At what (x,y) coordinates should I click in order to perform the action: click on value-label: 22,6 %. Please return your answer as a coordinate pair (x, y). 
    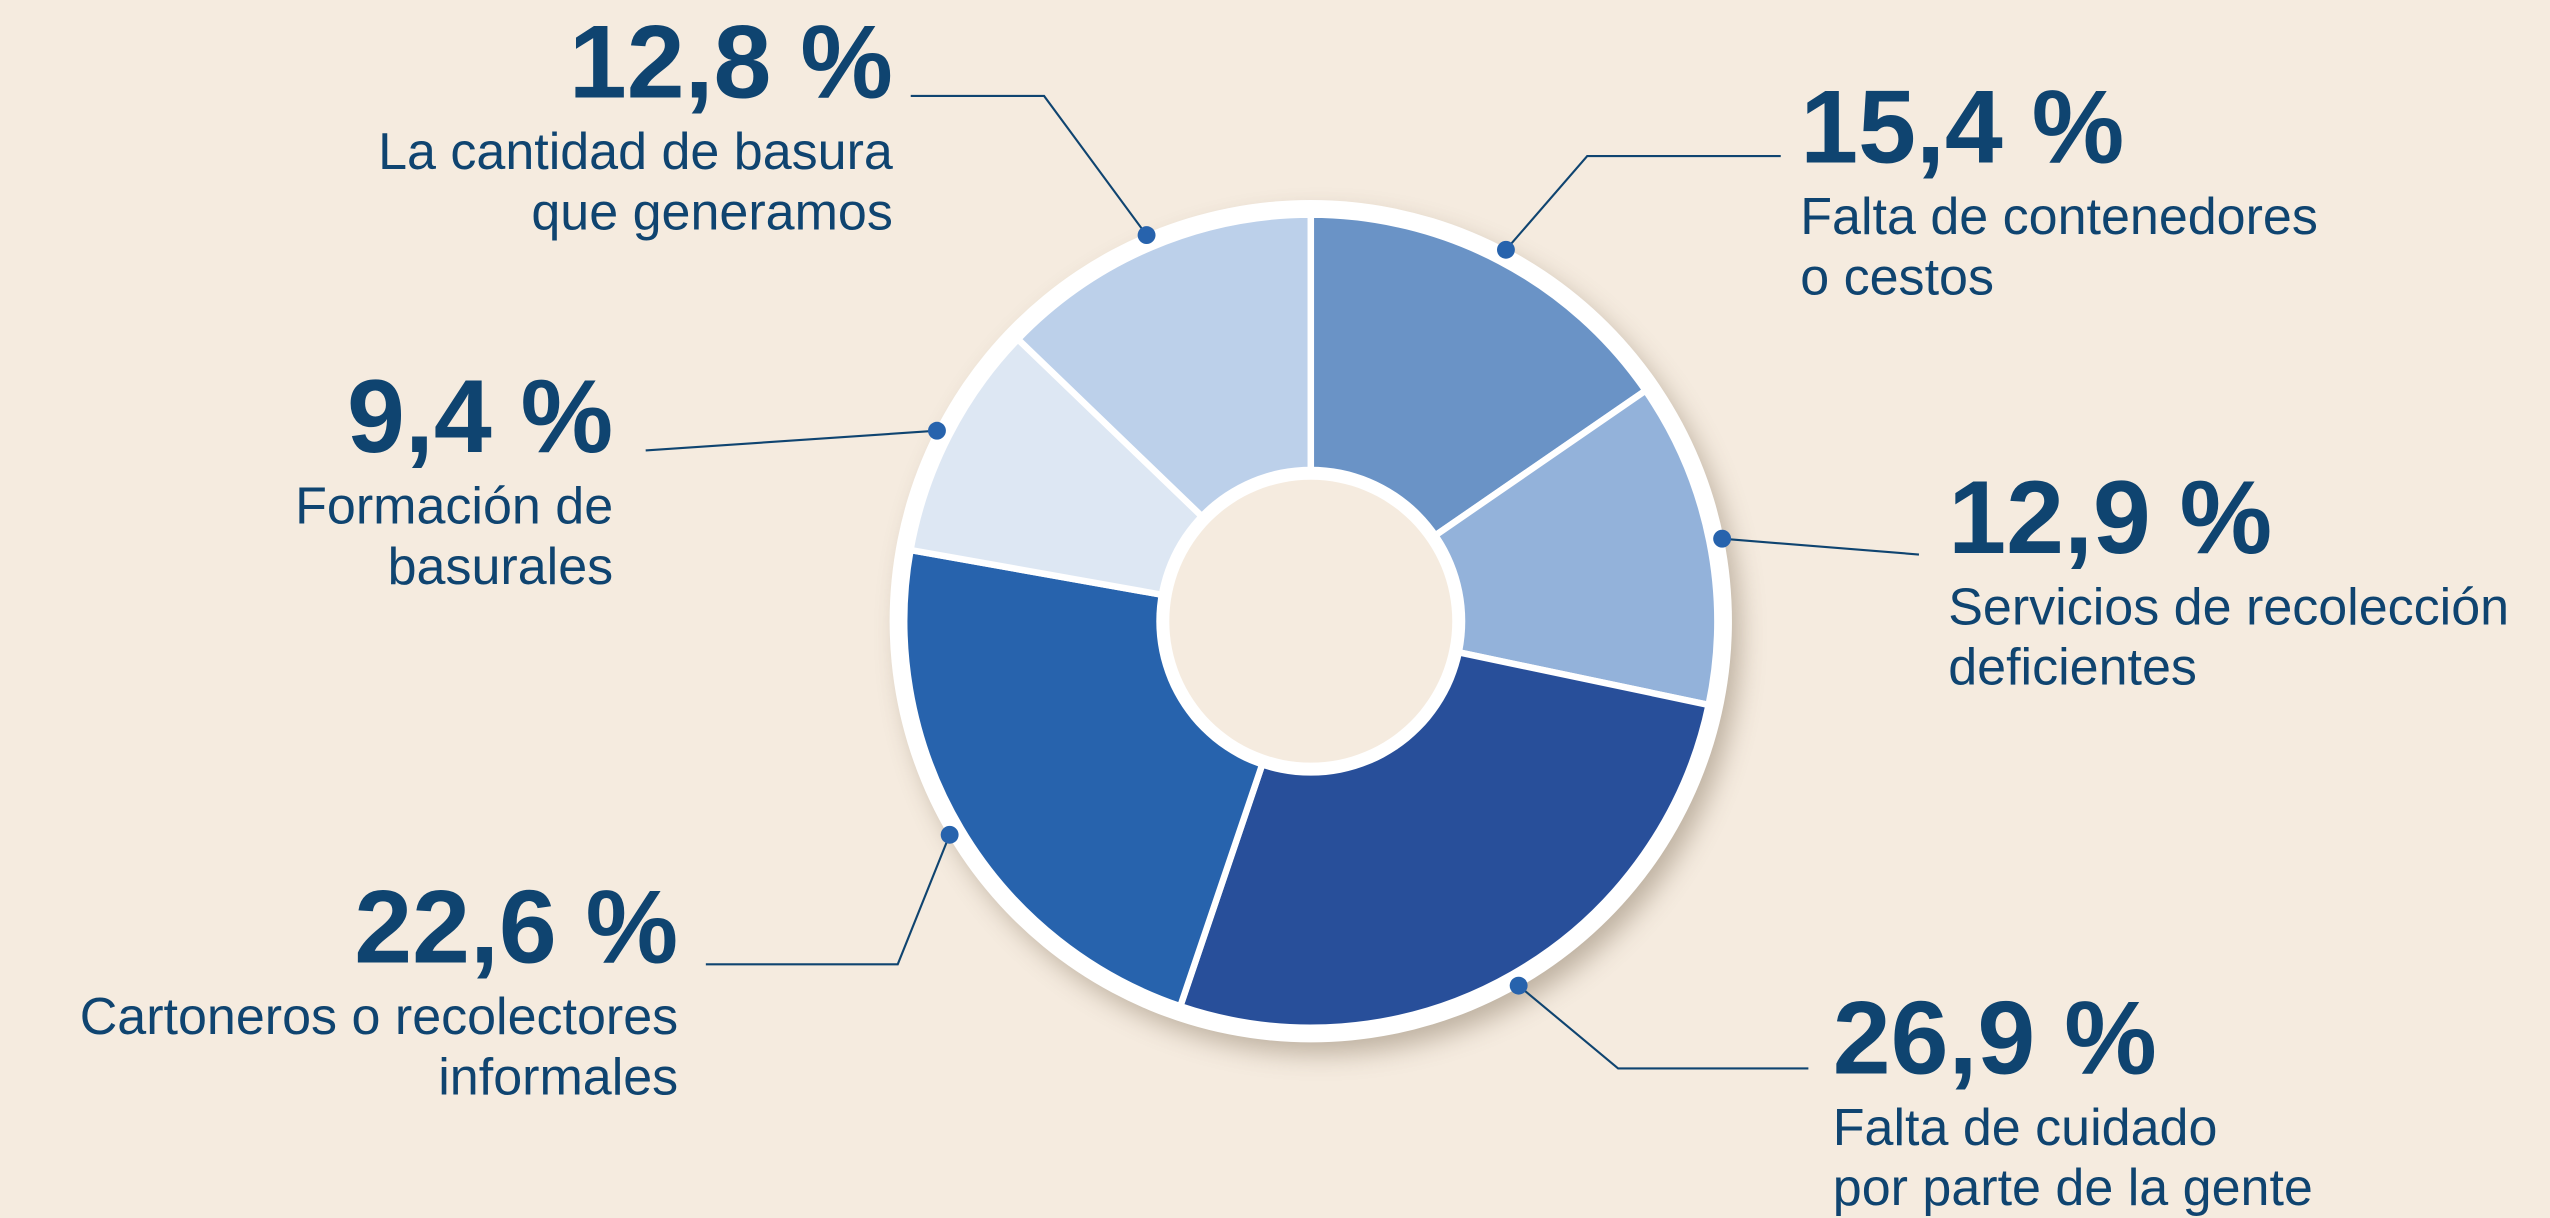
    Looking at the image, I should click on (516, 928).